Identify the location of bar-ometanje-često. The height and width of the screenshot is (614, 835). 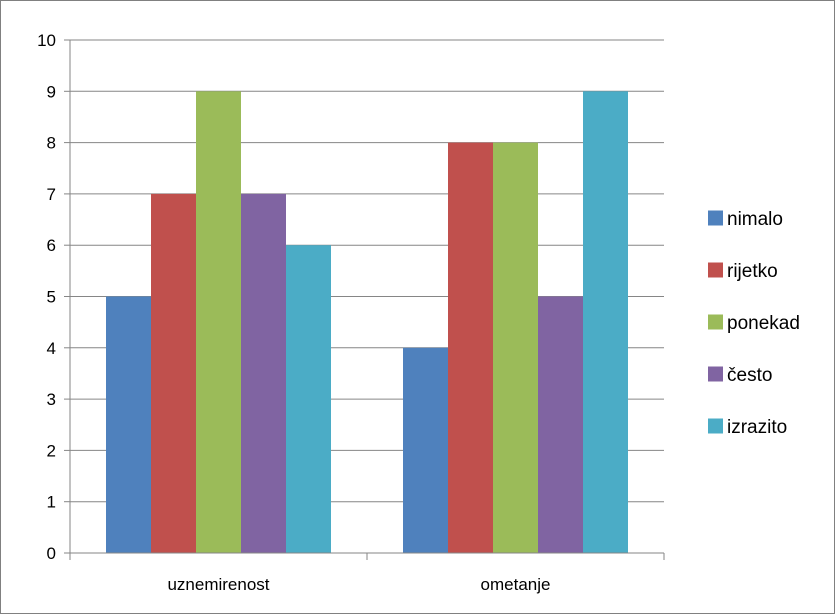
(560, 424).